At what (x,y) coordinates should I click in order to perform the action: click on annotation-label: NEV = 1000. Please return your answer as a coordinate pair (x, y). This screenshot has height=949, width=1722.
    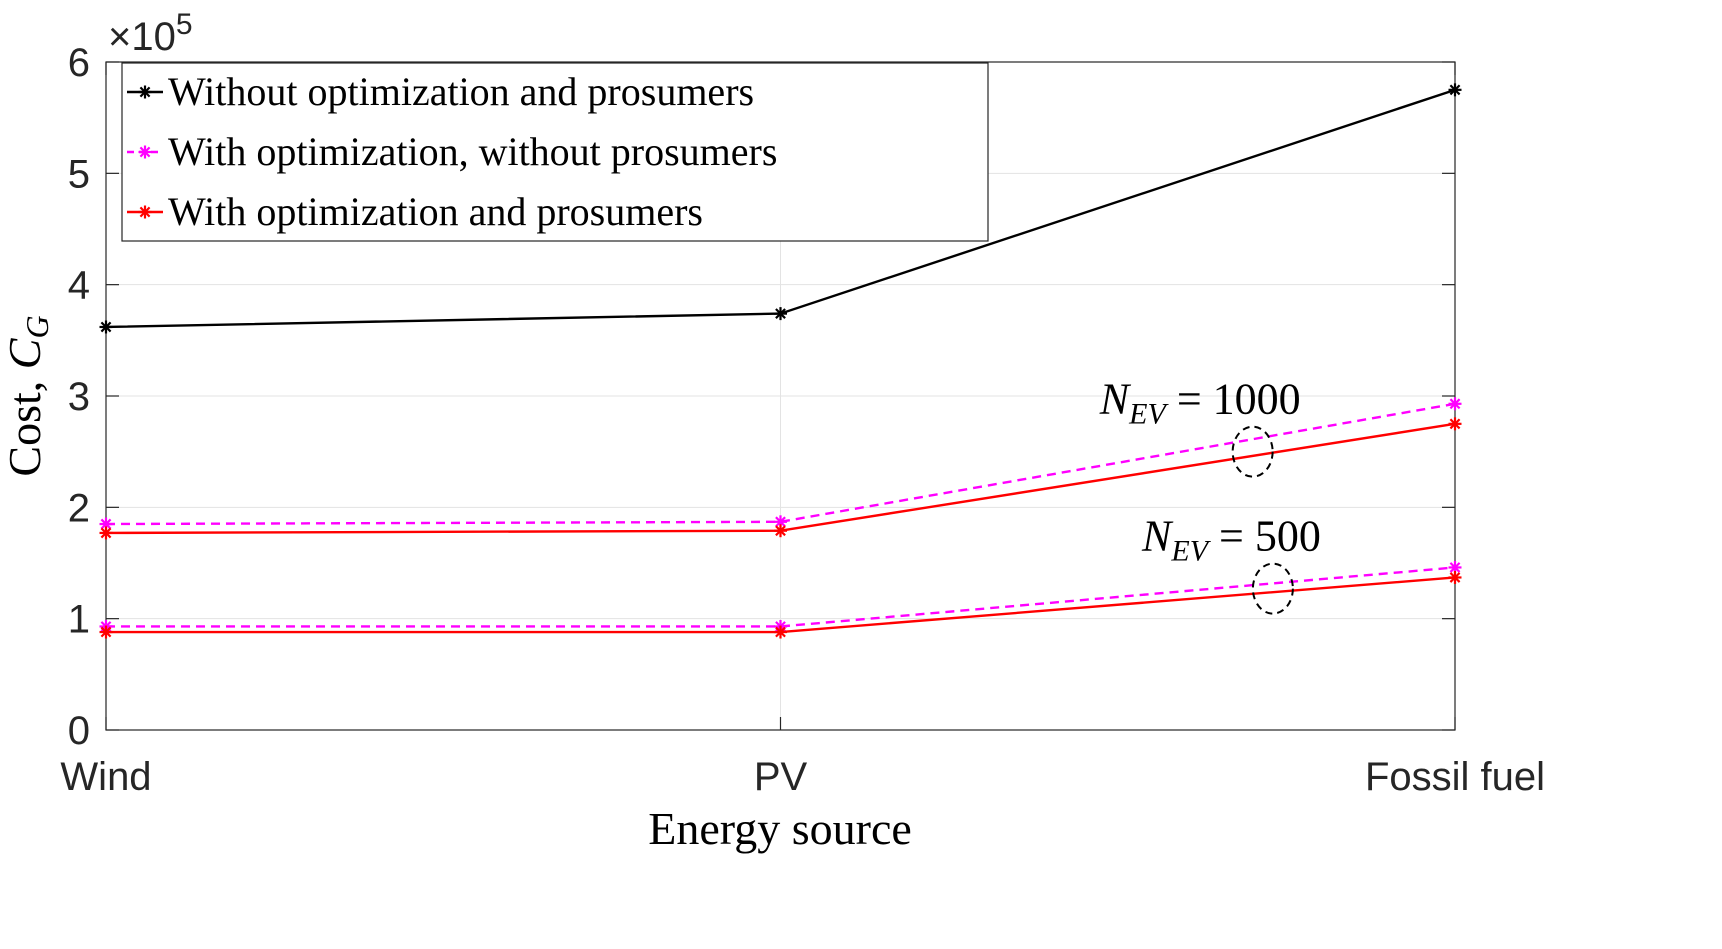
    Looking at the image, I should click on (1200, 403).